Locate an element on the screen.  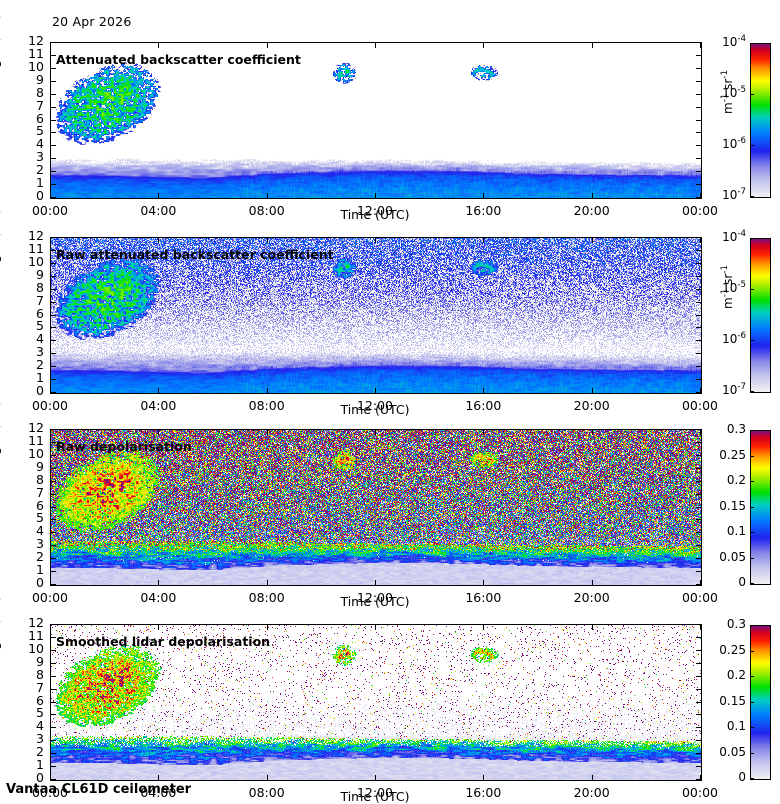
colorbar-tick-label: 10-6 is located at coordinates (734, 143).